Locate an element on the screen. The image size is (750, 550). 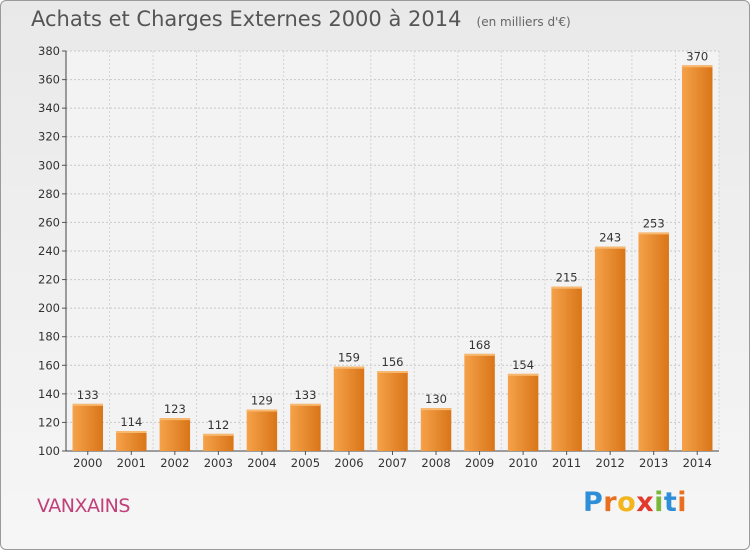
x-tick-label: 2005 is located at coordinates (305, 463).